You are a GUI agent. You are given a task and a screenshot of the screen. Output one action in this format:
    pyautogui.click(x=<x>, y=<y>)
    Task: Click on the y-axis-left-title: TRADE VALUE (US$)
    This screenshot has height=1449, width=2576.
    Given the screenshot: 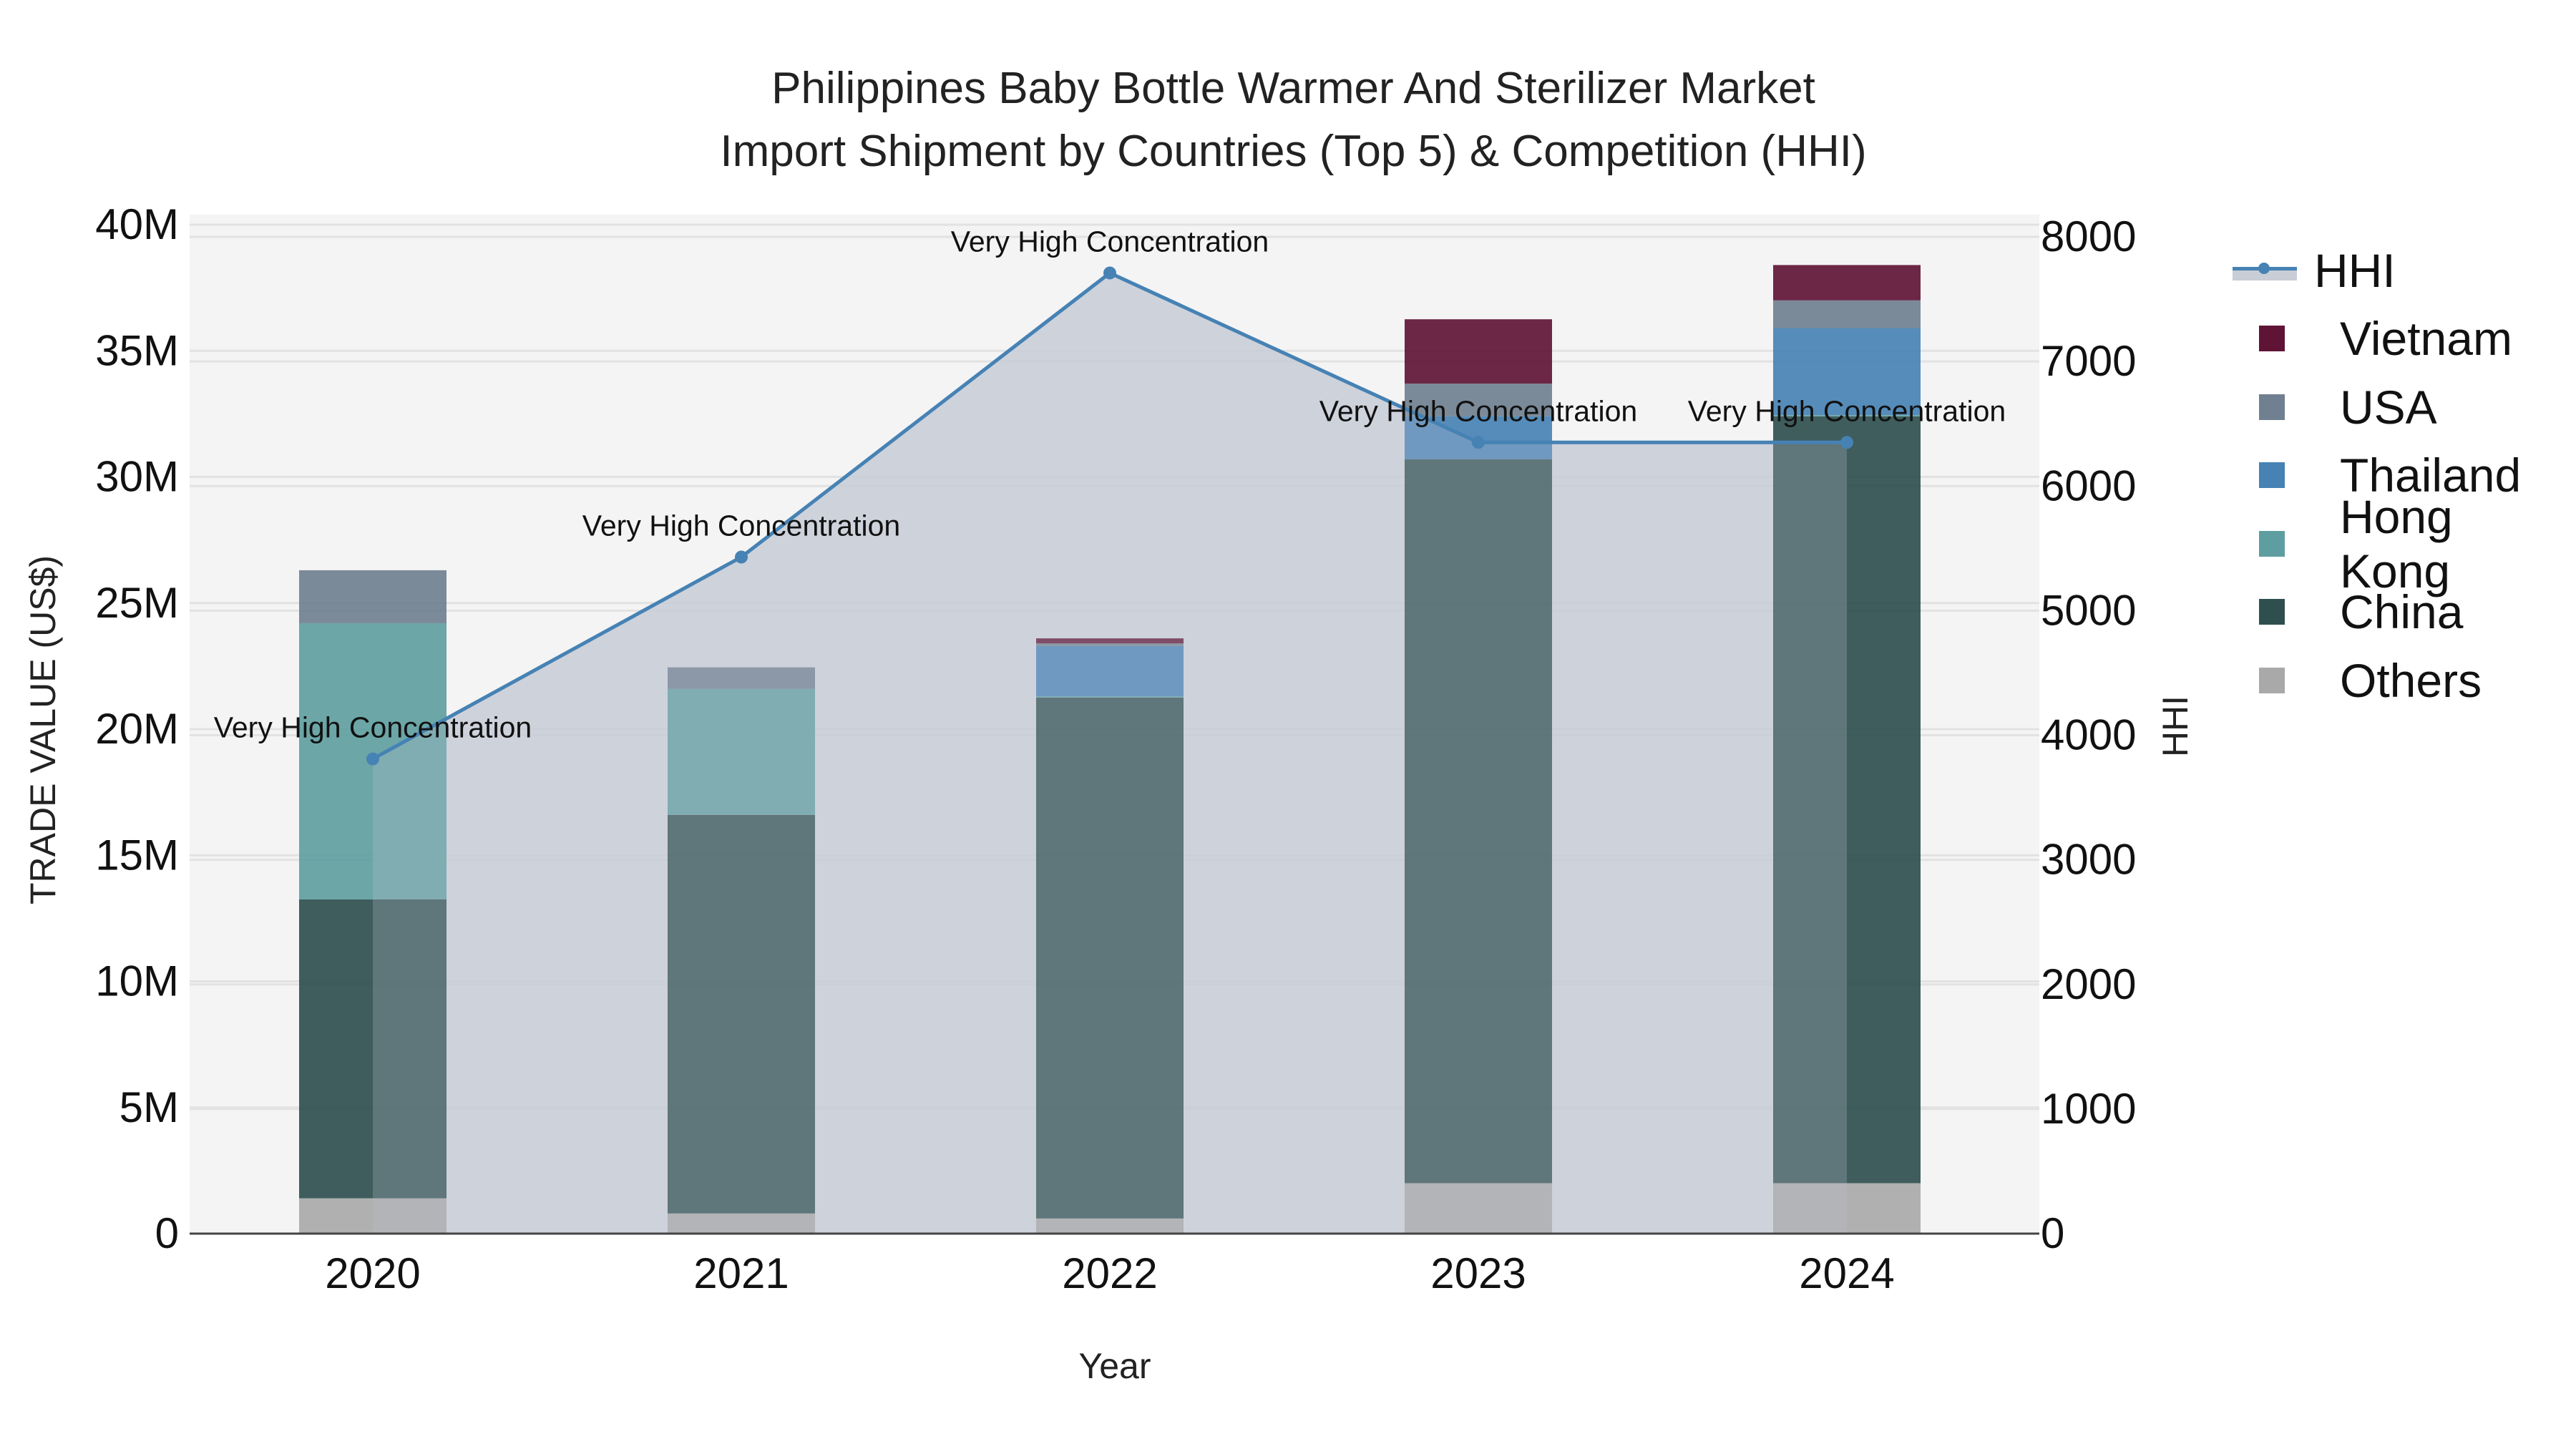 What is the action you would take?
    pyautogui.click(x=43, y=730)
    